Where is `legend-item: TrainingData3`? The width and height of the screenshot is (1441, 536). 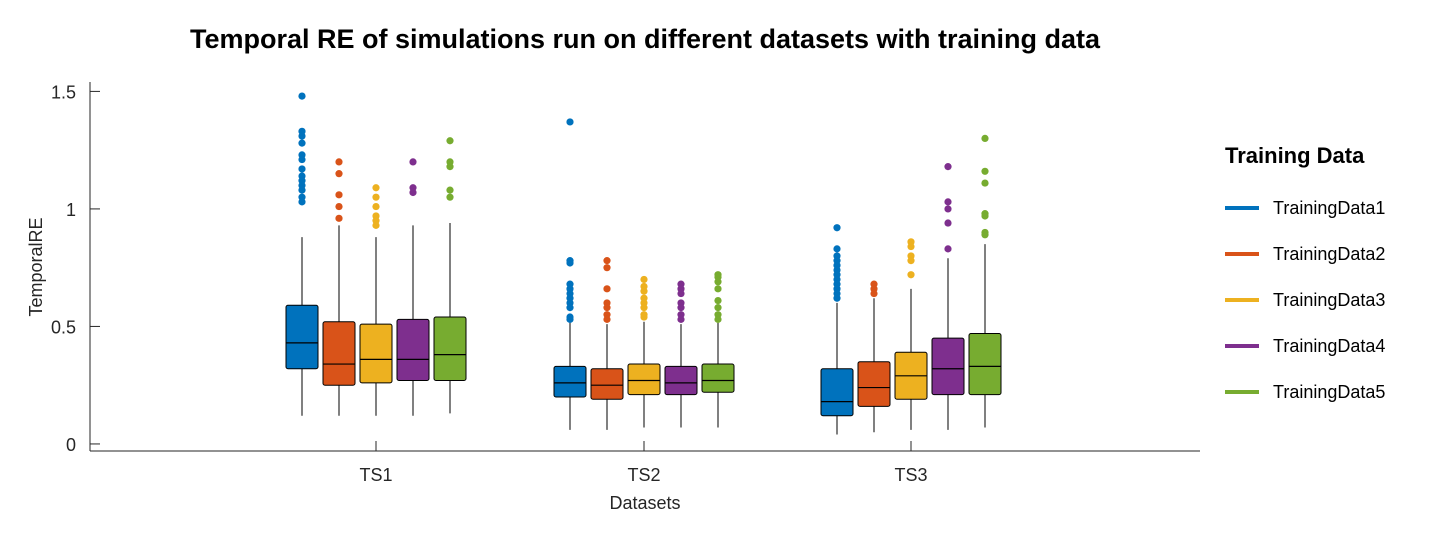
legend-item: TrainingData3 is located at coordinates (1305, 300).